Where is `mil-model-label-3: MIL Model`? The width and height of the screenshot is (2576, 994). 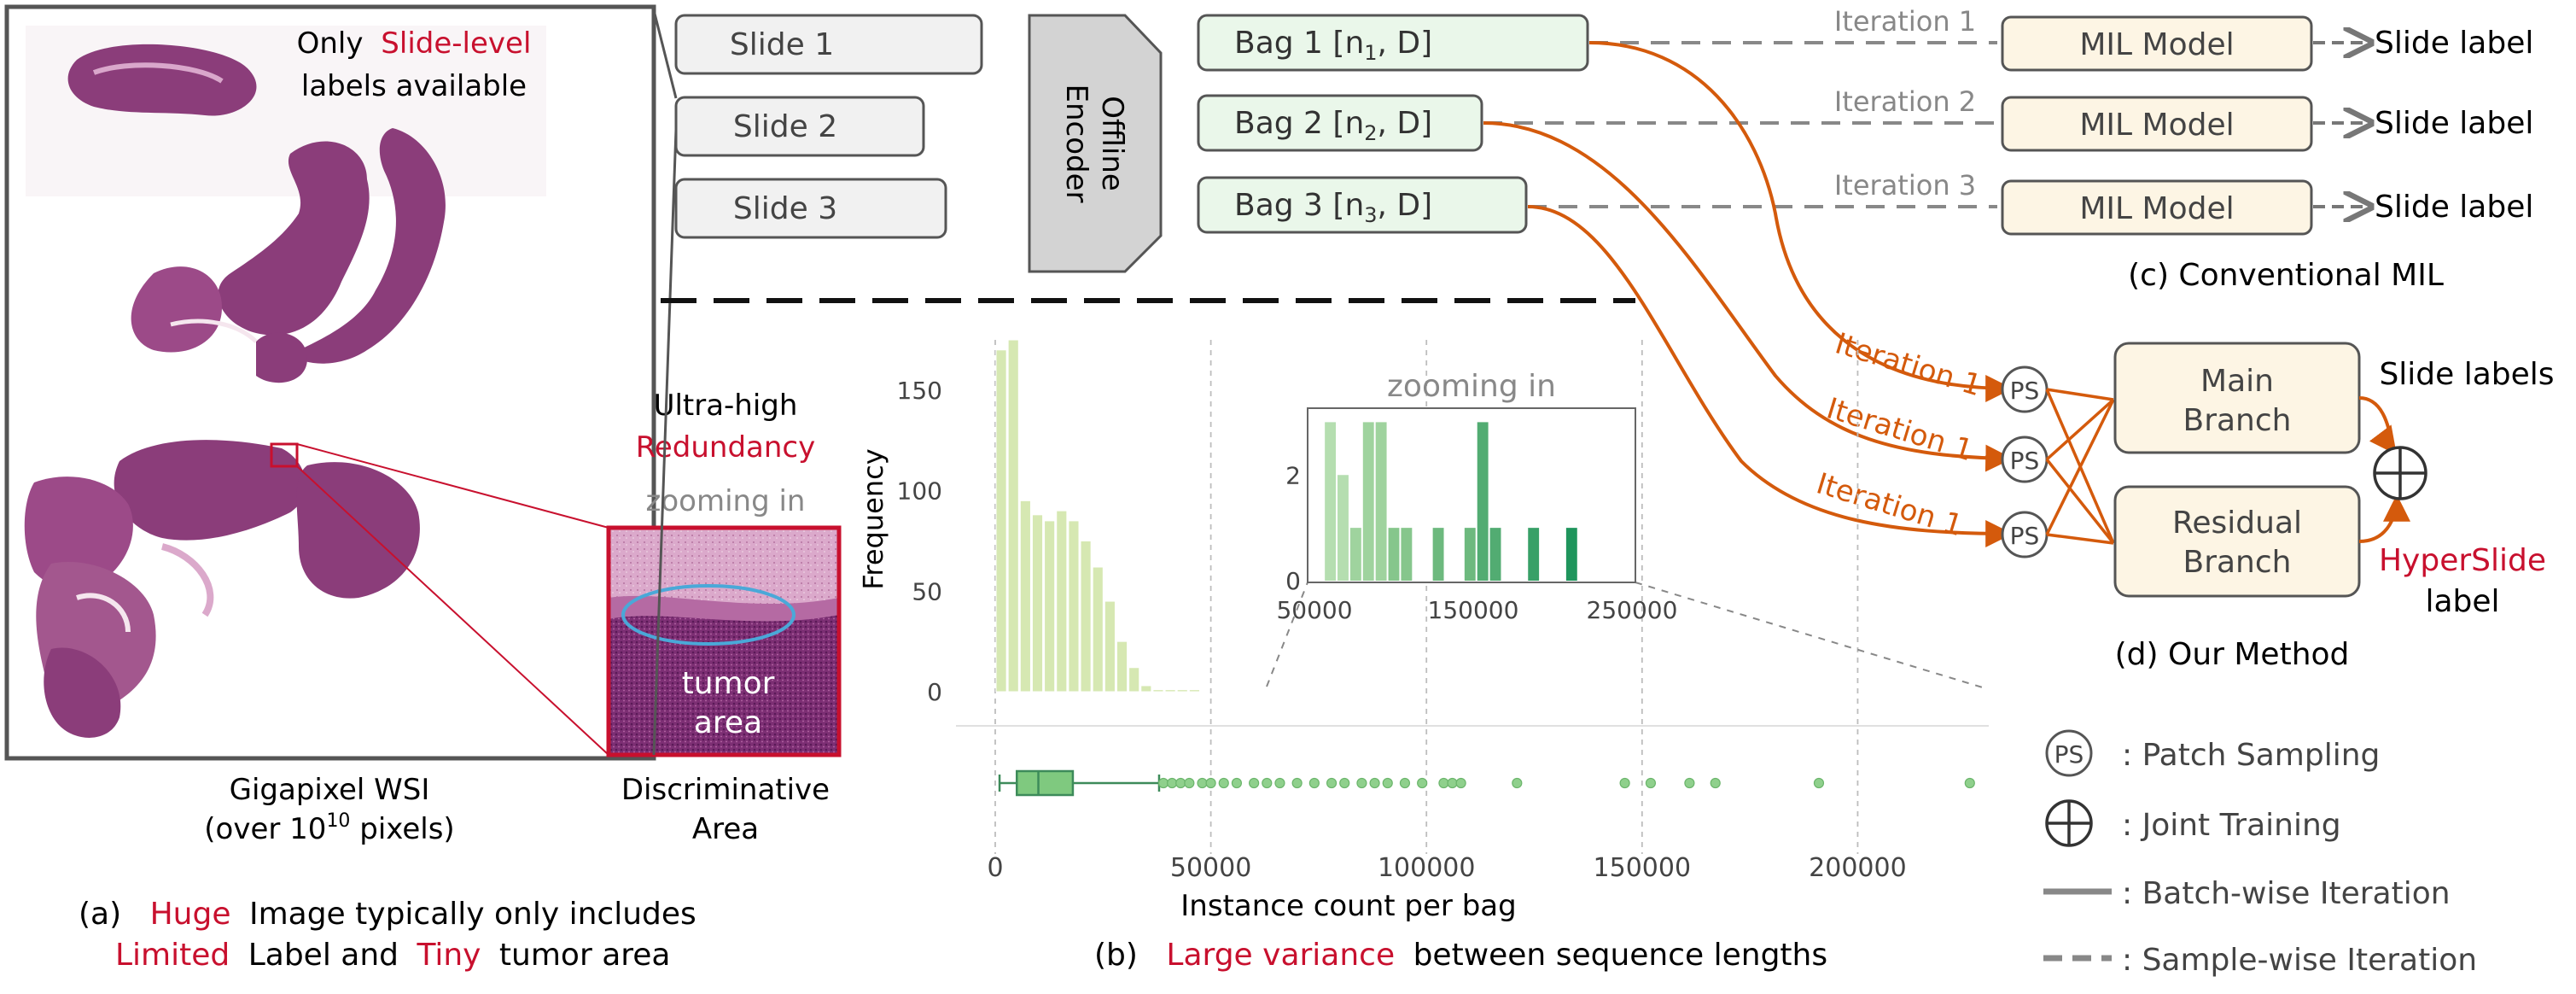
mil-model-label-3: MIL Model is located at coordinates (2156, 208).